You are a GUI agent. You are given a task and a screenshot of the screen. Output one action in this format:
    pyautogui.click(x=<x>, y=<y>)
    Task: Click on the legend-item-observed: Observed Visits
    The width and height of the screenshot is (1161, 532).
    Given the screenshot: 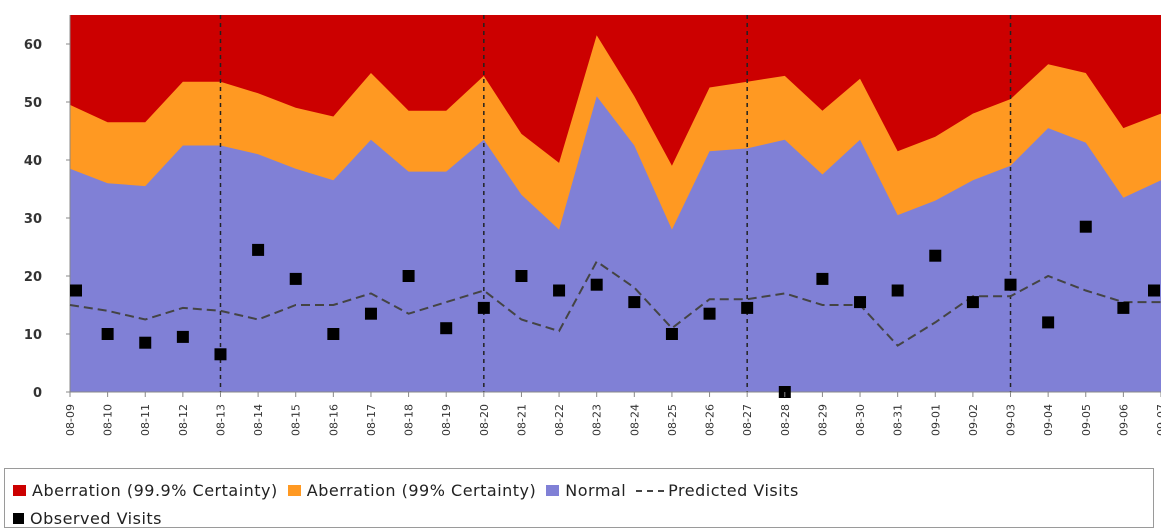 What is the action you would take?
    pyautogui.click(x=87, y=518)
    